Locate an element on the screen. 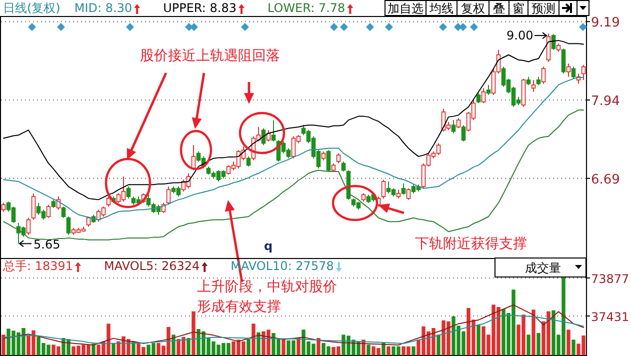 The height and width of the screenshot is (356, 631). chart-title: 日线(复权) is located at coordinates (31, 8).